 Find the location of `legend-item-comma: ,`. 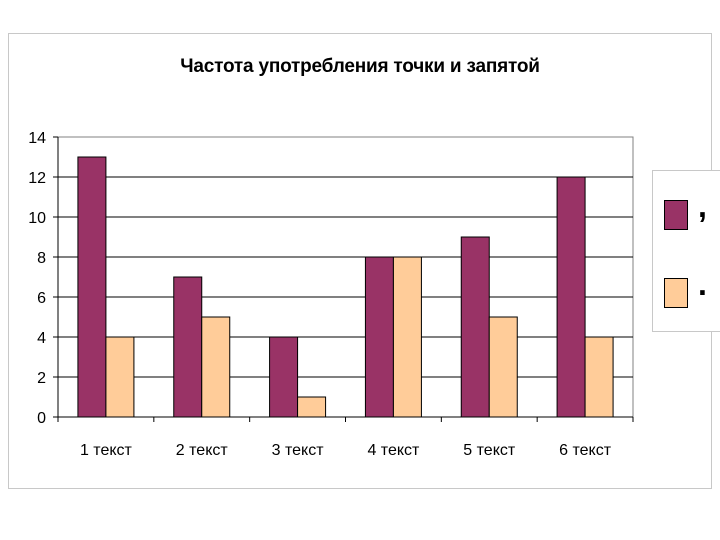

legend-item-comma: , is located at coordinates (692, 209).